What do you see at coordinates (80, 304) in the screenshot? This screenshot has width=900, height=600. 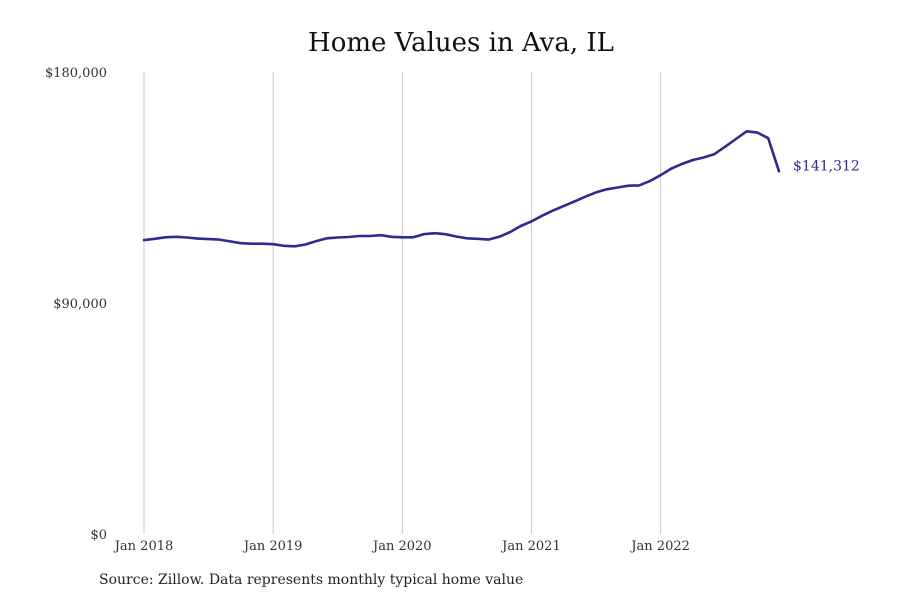 I see `y-tick-label: $90,000` at bounding box center [80, 304].